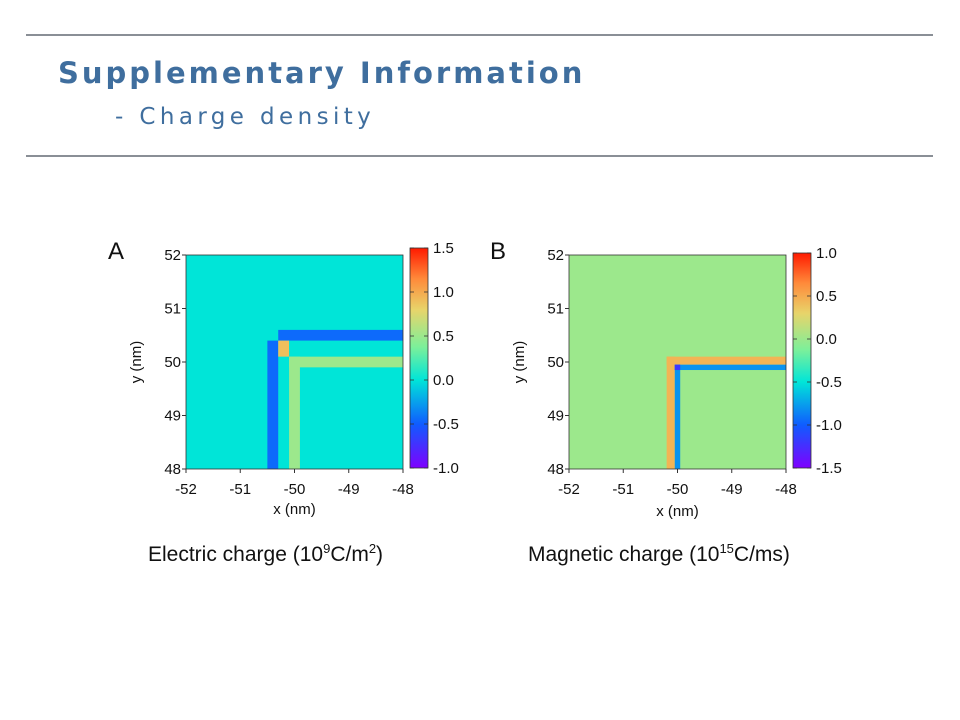 Image resolution: width=960 pixels, height=720 pixels. Describe the element at coordinates (245, 117) in the screenshot. I see `page-subtitle: - Charge density` at that location.